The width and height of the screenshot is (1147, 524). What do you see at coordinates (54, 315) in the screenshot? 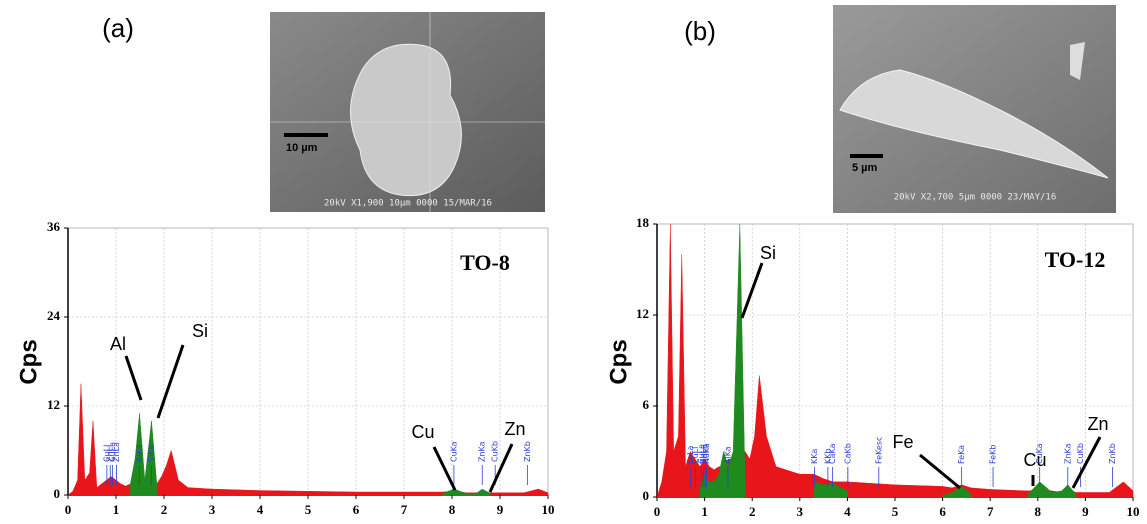
I see `y-tick-label: 24` at bounding box center [54, 315].